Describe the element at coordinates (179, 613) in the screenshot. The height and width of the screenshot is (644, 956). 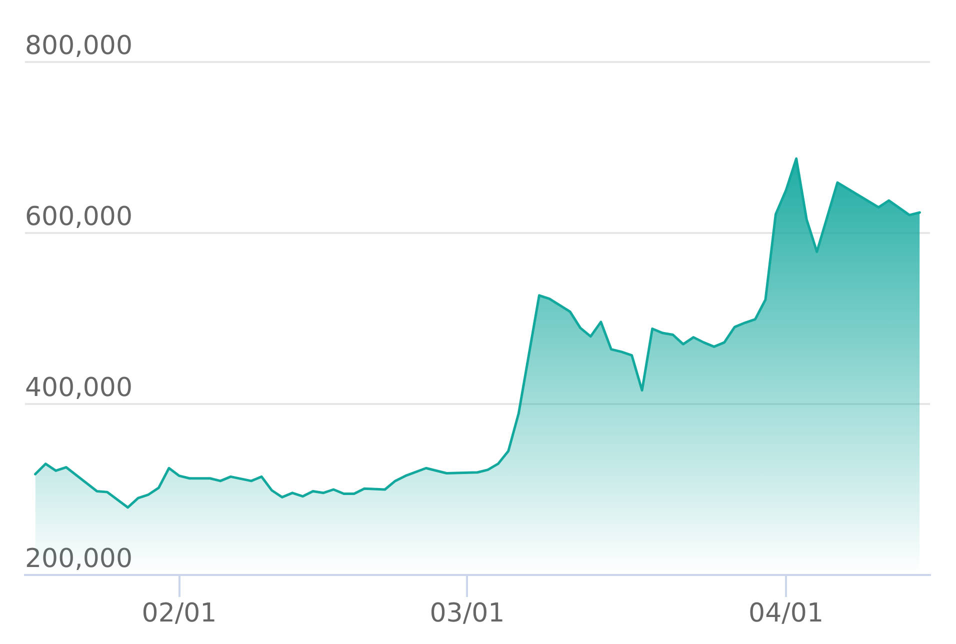
I see `x-tick-label: 02/01` at that location.